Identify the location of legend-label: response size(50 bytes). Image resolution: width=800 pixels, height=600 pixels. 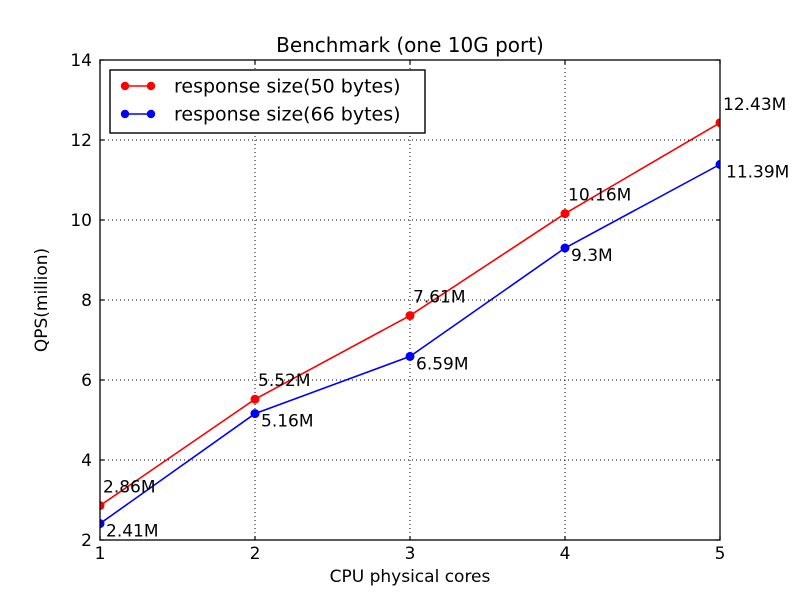
(287, 87).